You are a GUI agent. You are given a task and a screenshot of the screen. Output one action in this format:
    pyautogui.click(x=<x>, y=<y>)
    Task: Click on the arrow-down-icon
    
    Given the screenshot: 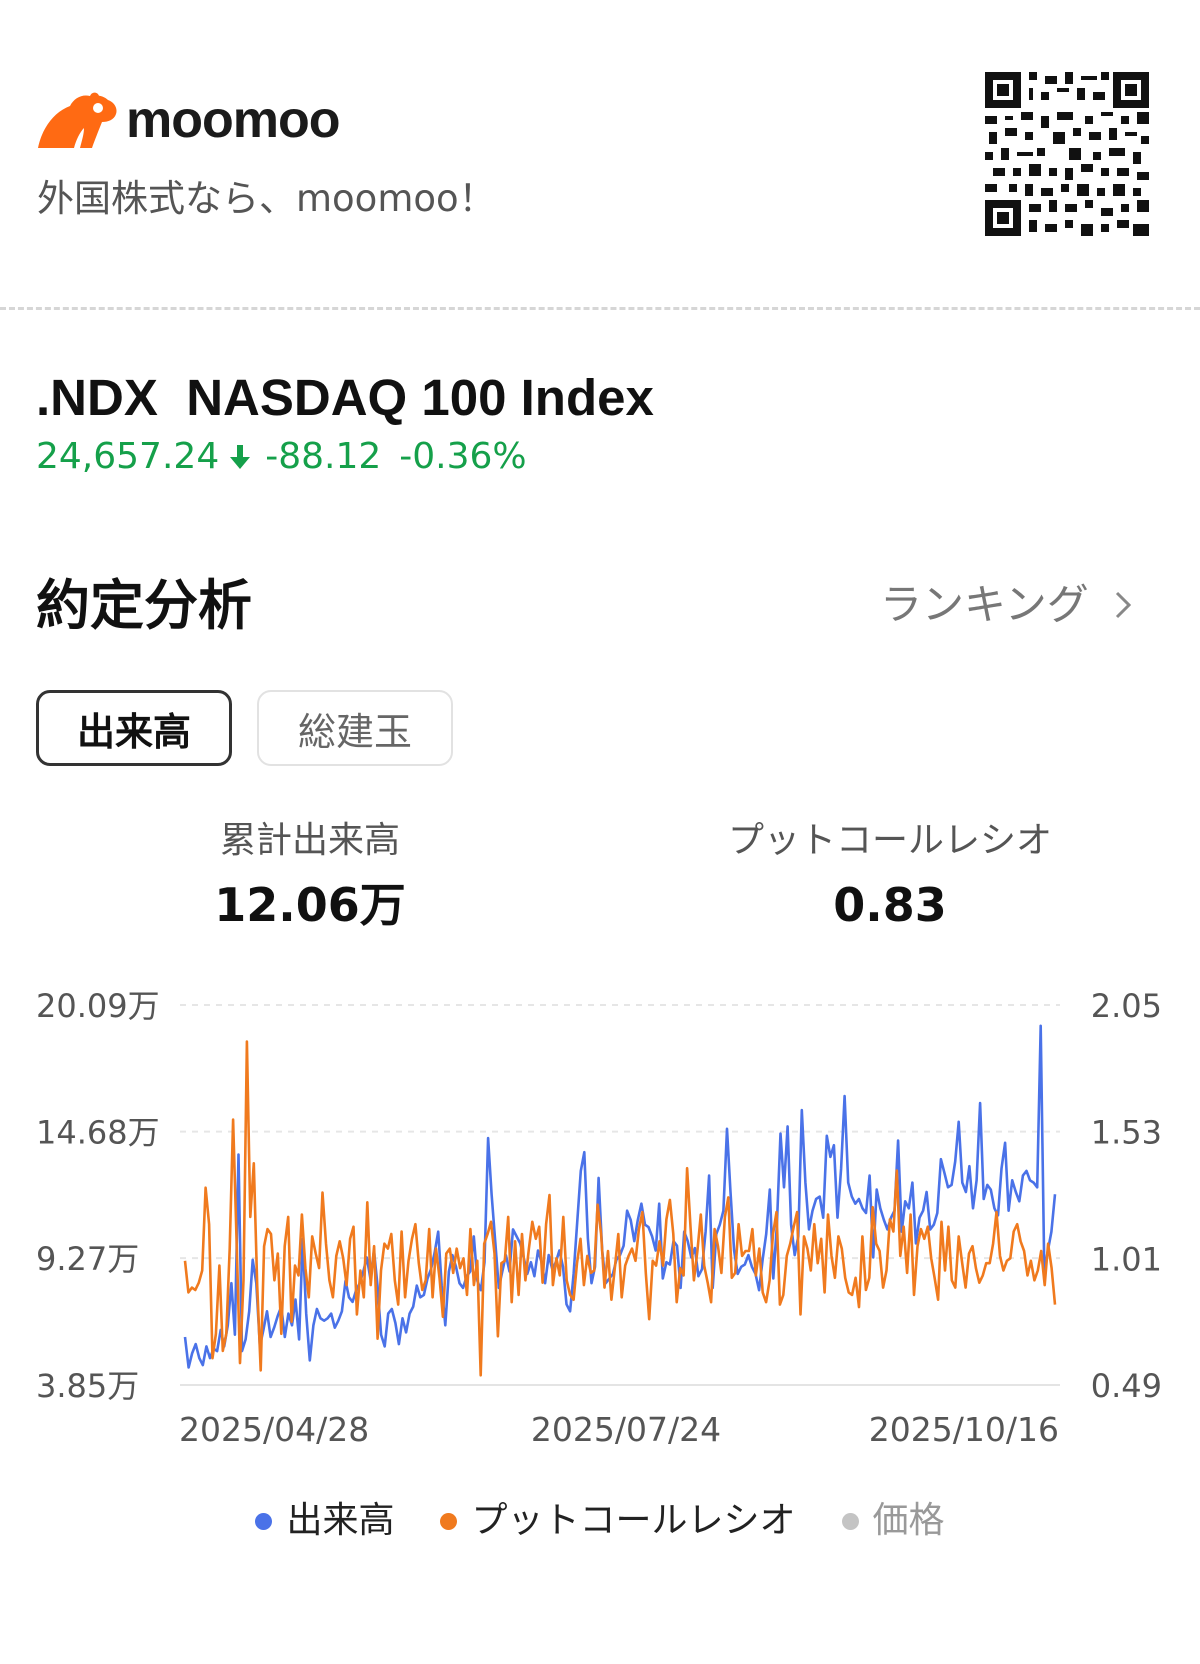 What is the action you would take?
    pyautogui.click(x=240, y=457)
    